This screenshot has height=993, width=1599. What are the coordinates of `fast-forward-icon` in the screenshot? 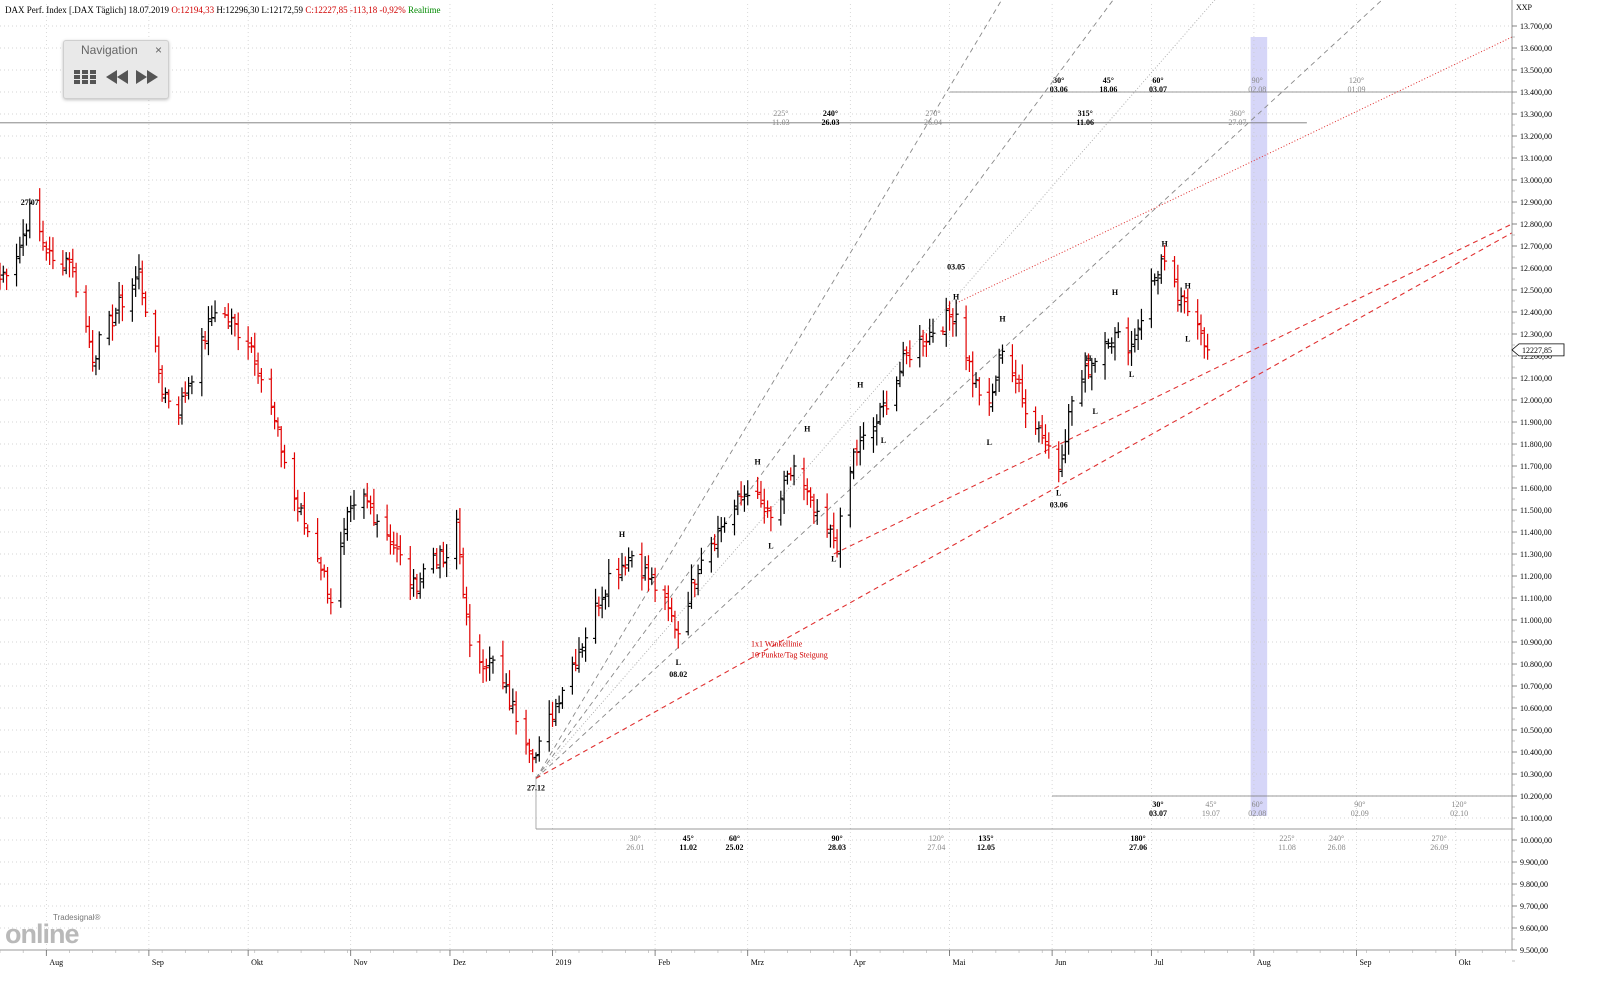 It's located at (147, 77).